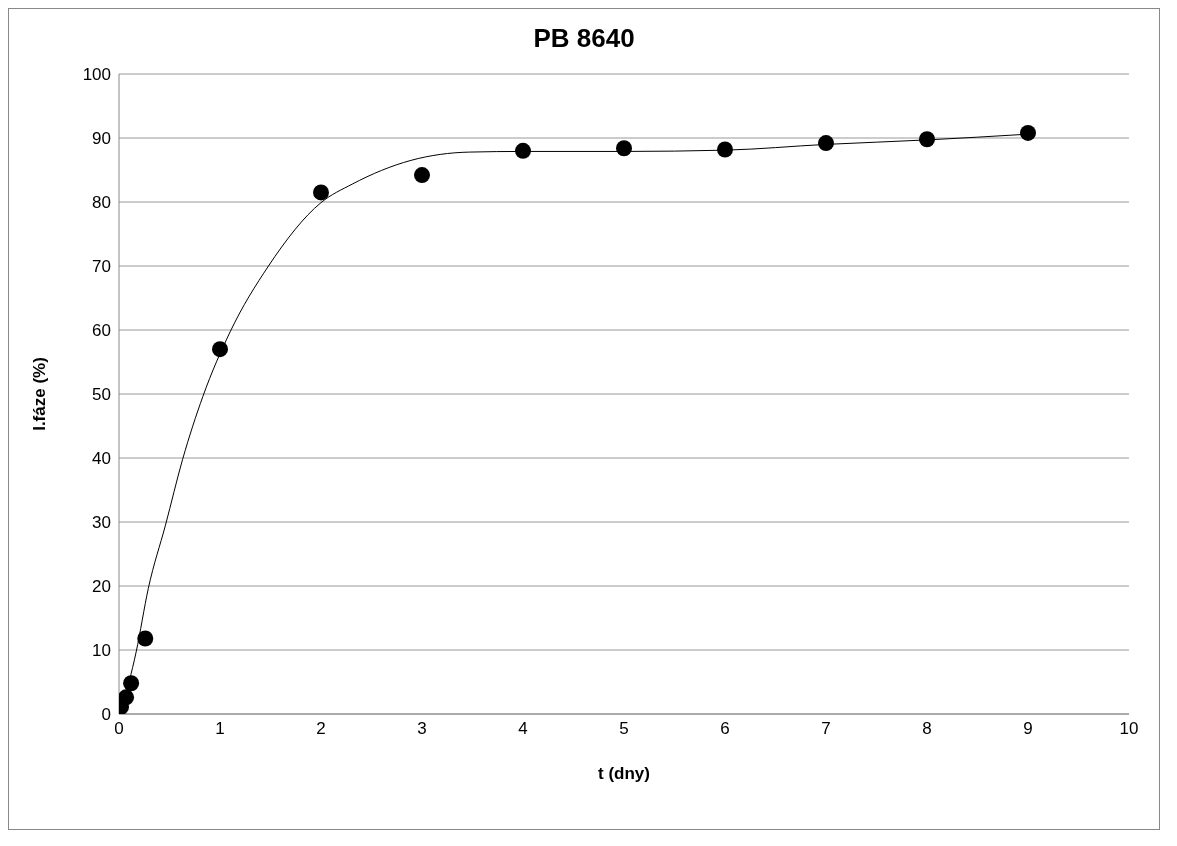  I want to click on y-tick-label: 40, so click(101, 459).